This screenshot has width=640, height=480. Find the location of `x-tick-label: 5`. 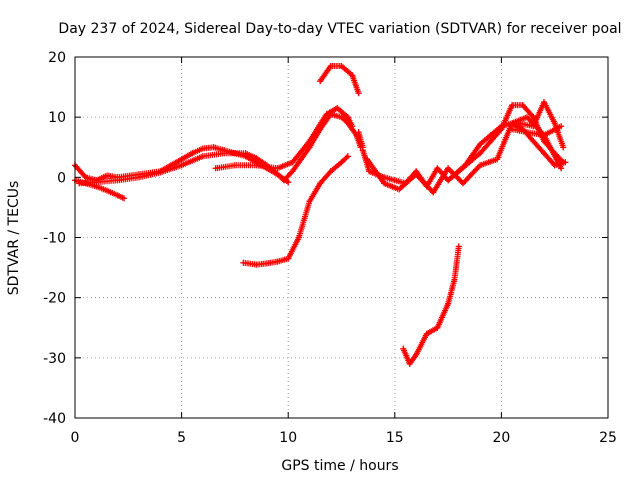

x-tick-label: 5 is located at coordinates (181, 438).